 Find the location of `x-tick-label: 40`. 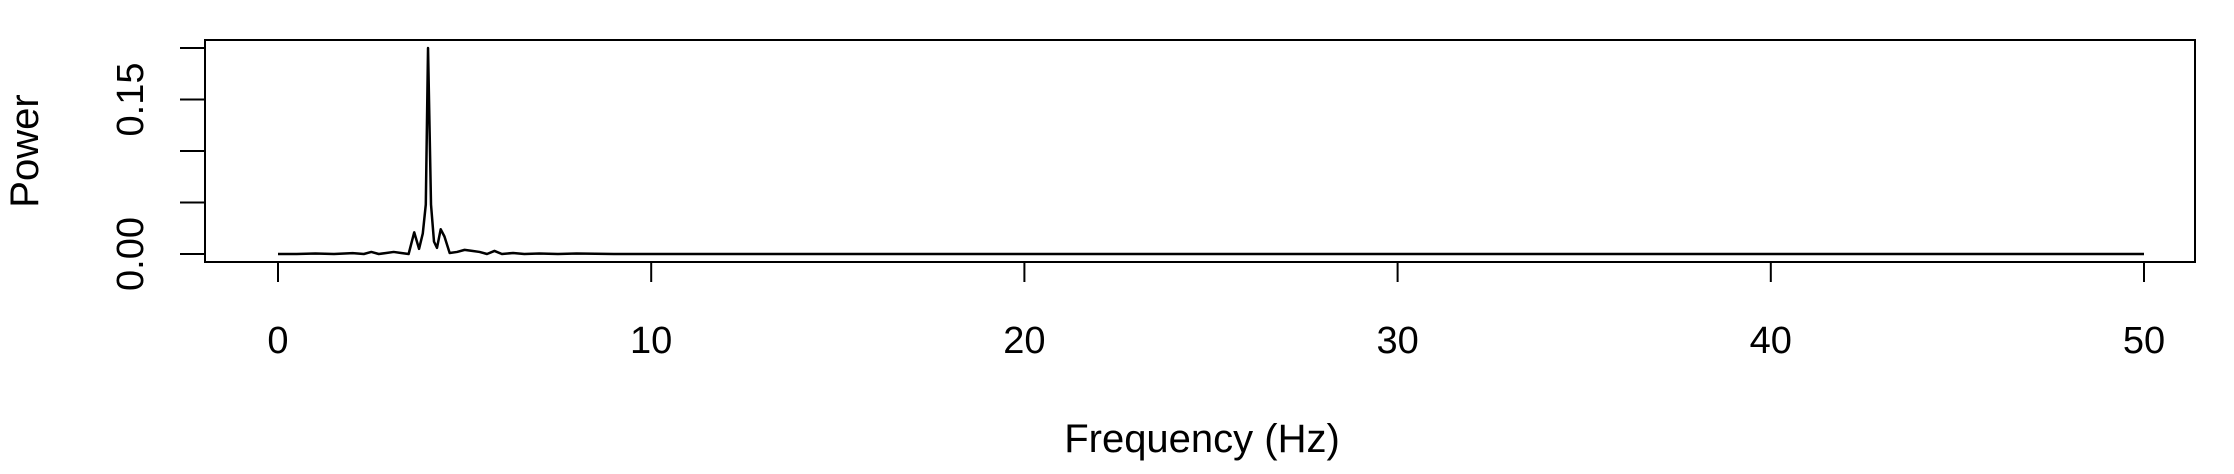

x-tick-label: 40 is located at coordinates (1771, 341).